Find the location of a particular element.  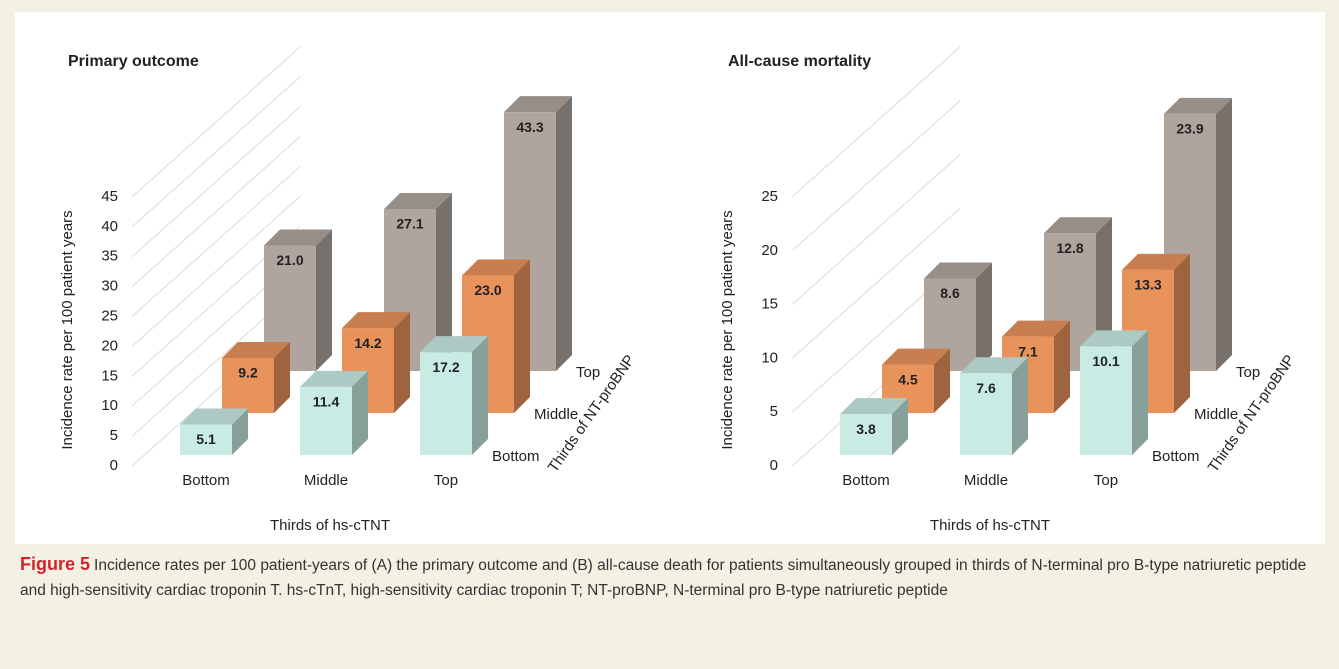

value-label: 21.0 is located at coordinates (289, 260).